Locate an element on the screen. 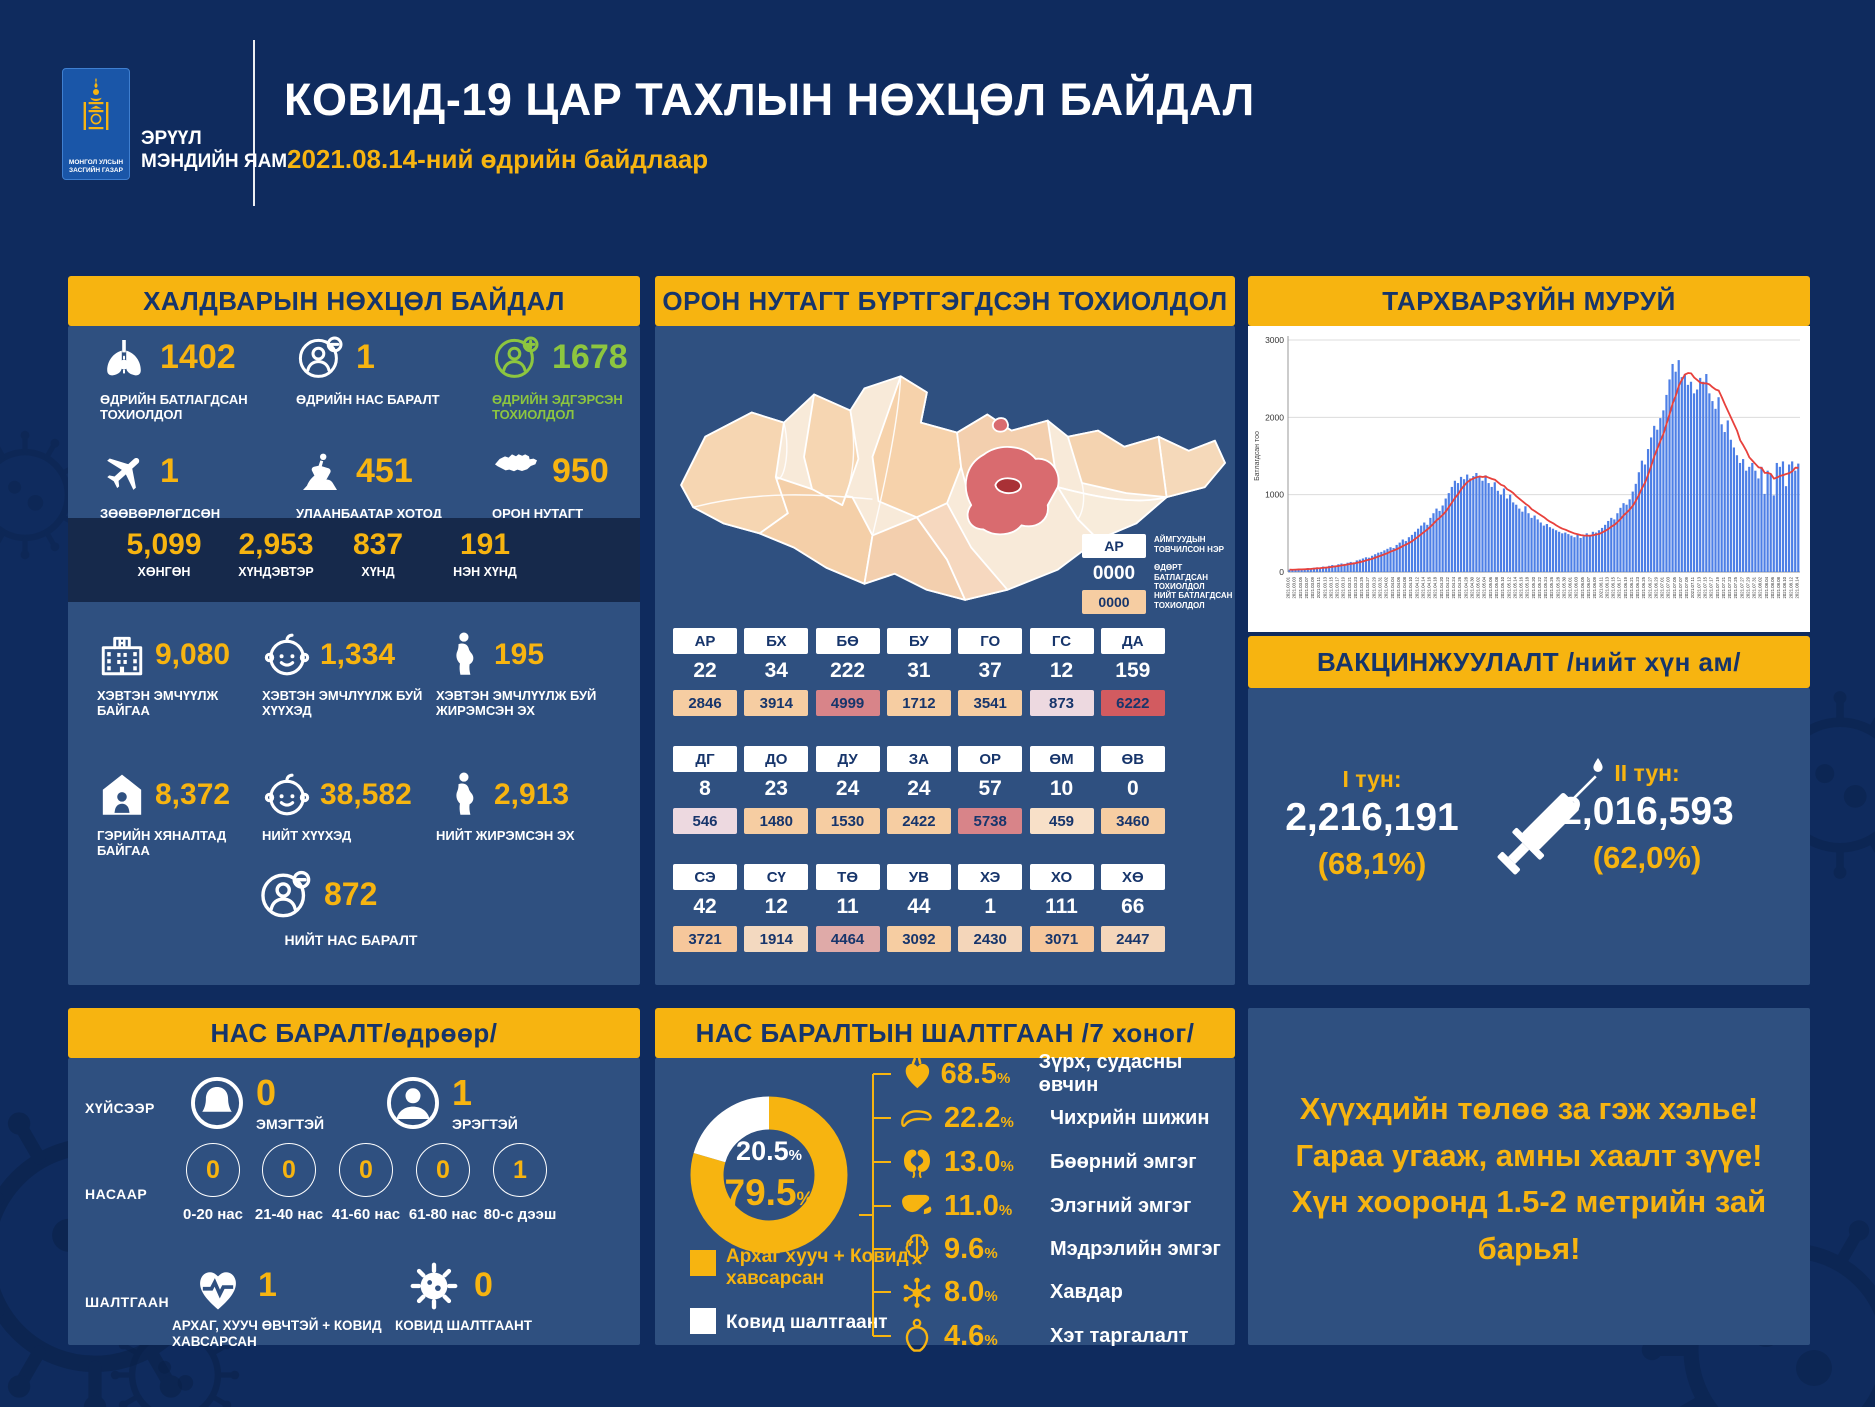 This screenshot has width=1875, height=1407. stat-item: 1678 ӨДРИЙН ЭДГЭРСЭН ТОХИОЛДОЛ is located at coordinates (582, 378).